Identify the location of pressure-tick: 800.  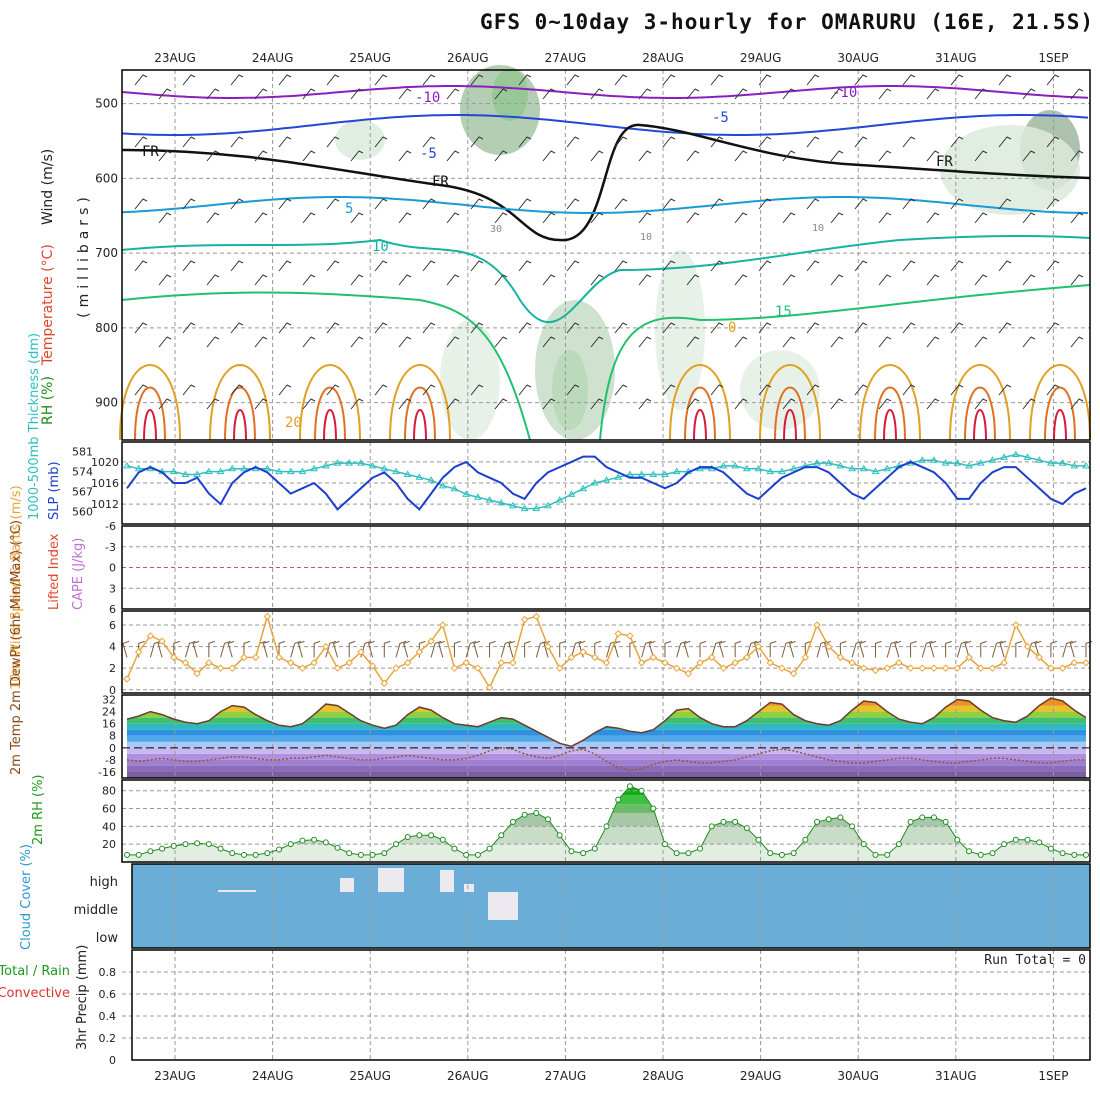
(106, 328).